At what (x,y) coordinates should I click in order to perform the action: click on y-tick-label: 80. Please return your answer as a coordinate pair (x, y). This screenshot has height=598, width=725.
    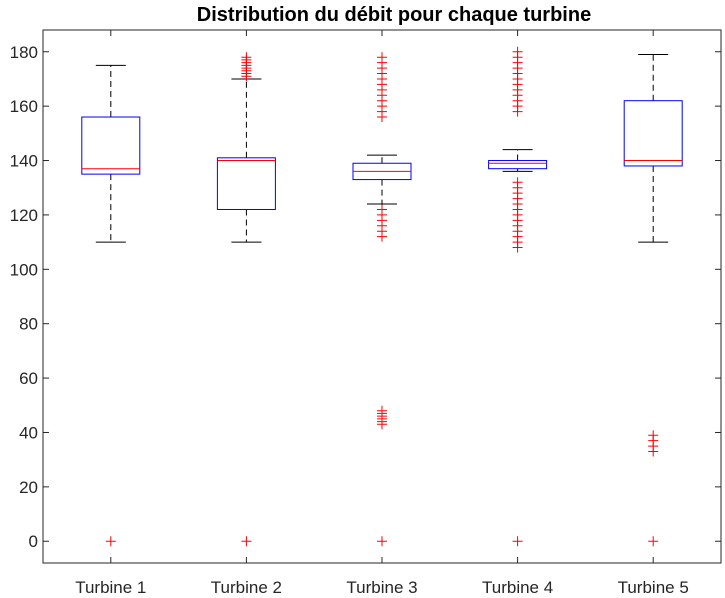
    Looking at the image, I should click on (28, 324).